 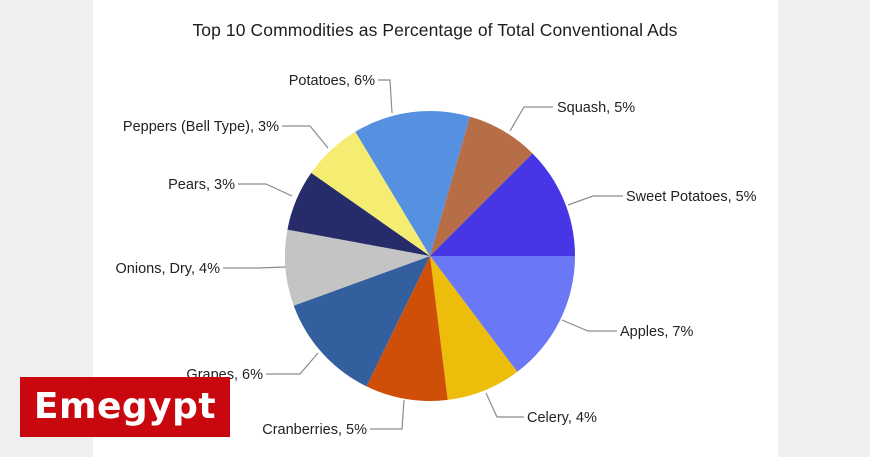 What do you see at coordinates (407, 329) in the screenshot?
I see `slice-cranberries` at bounding box center [407, 329].